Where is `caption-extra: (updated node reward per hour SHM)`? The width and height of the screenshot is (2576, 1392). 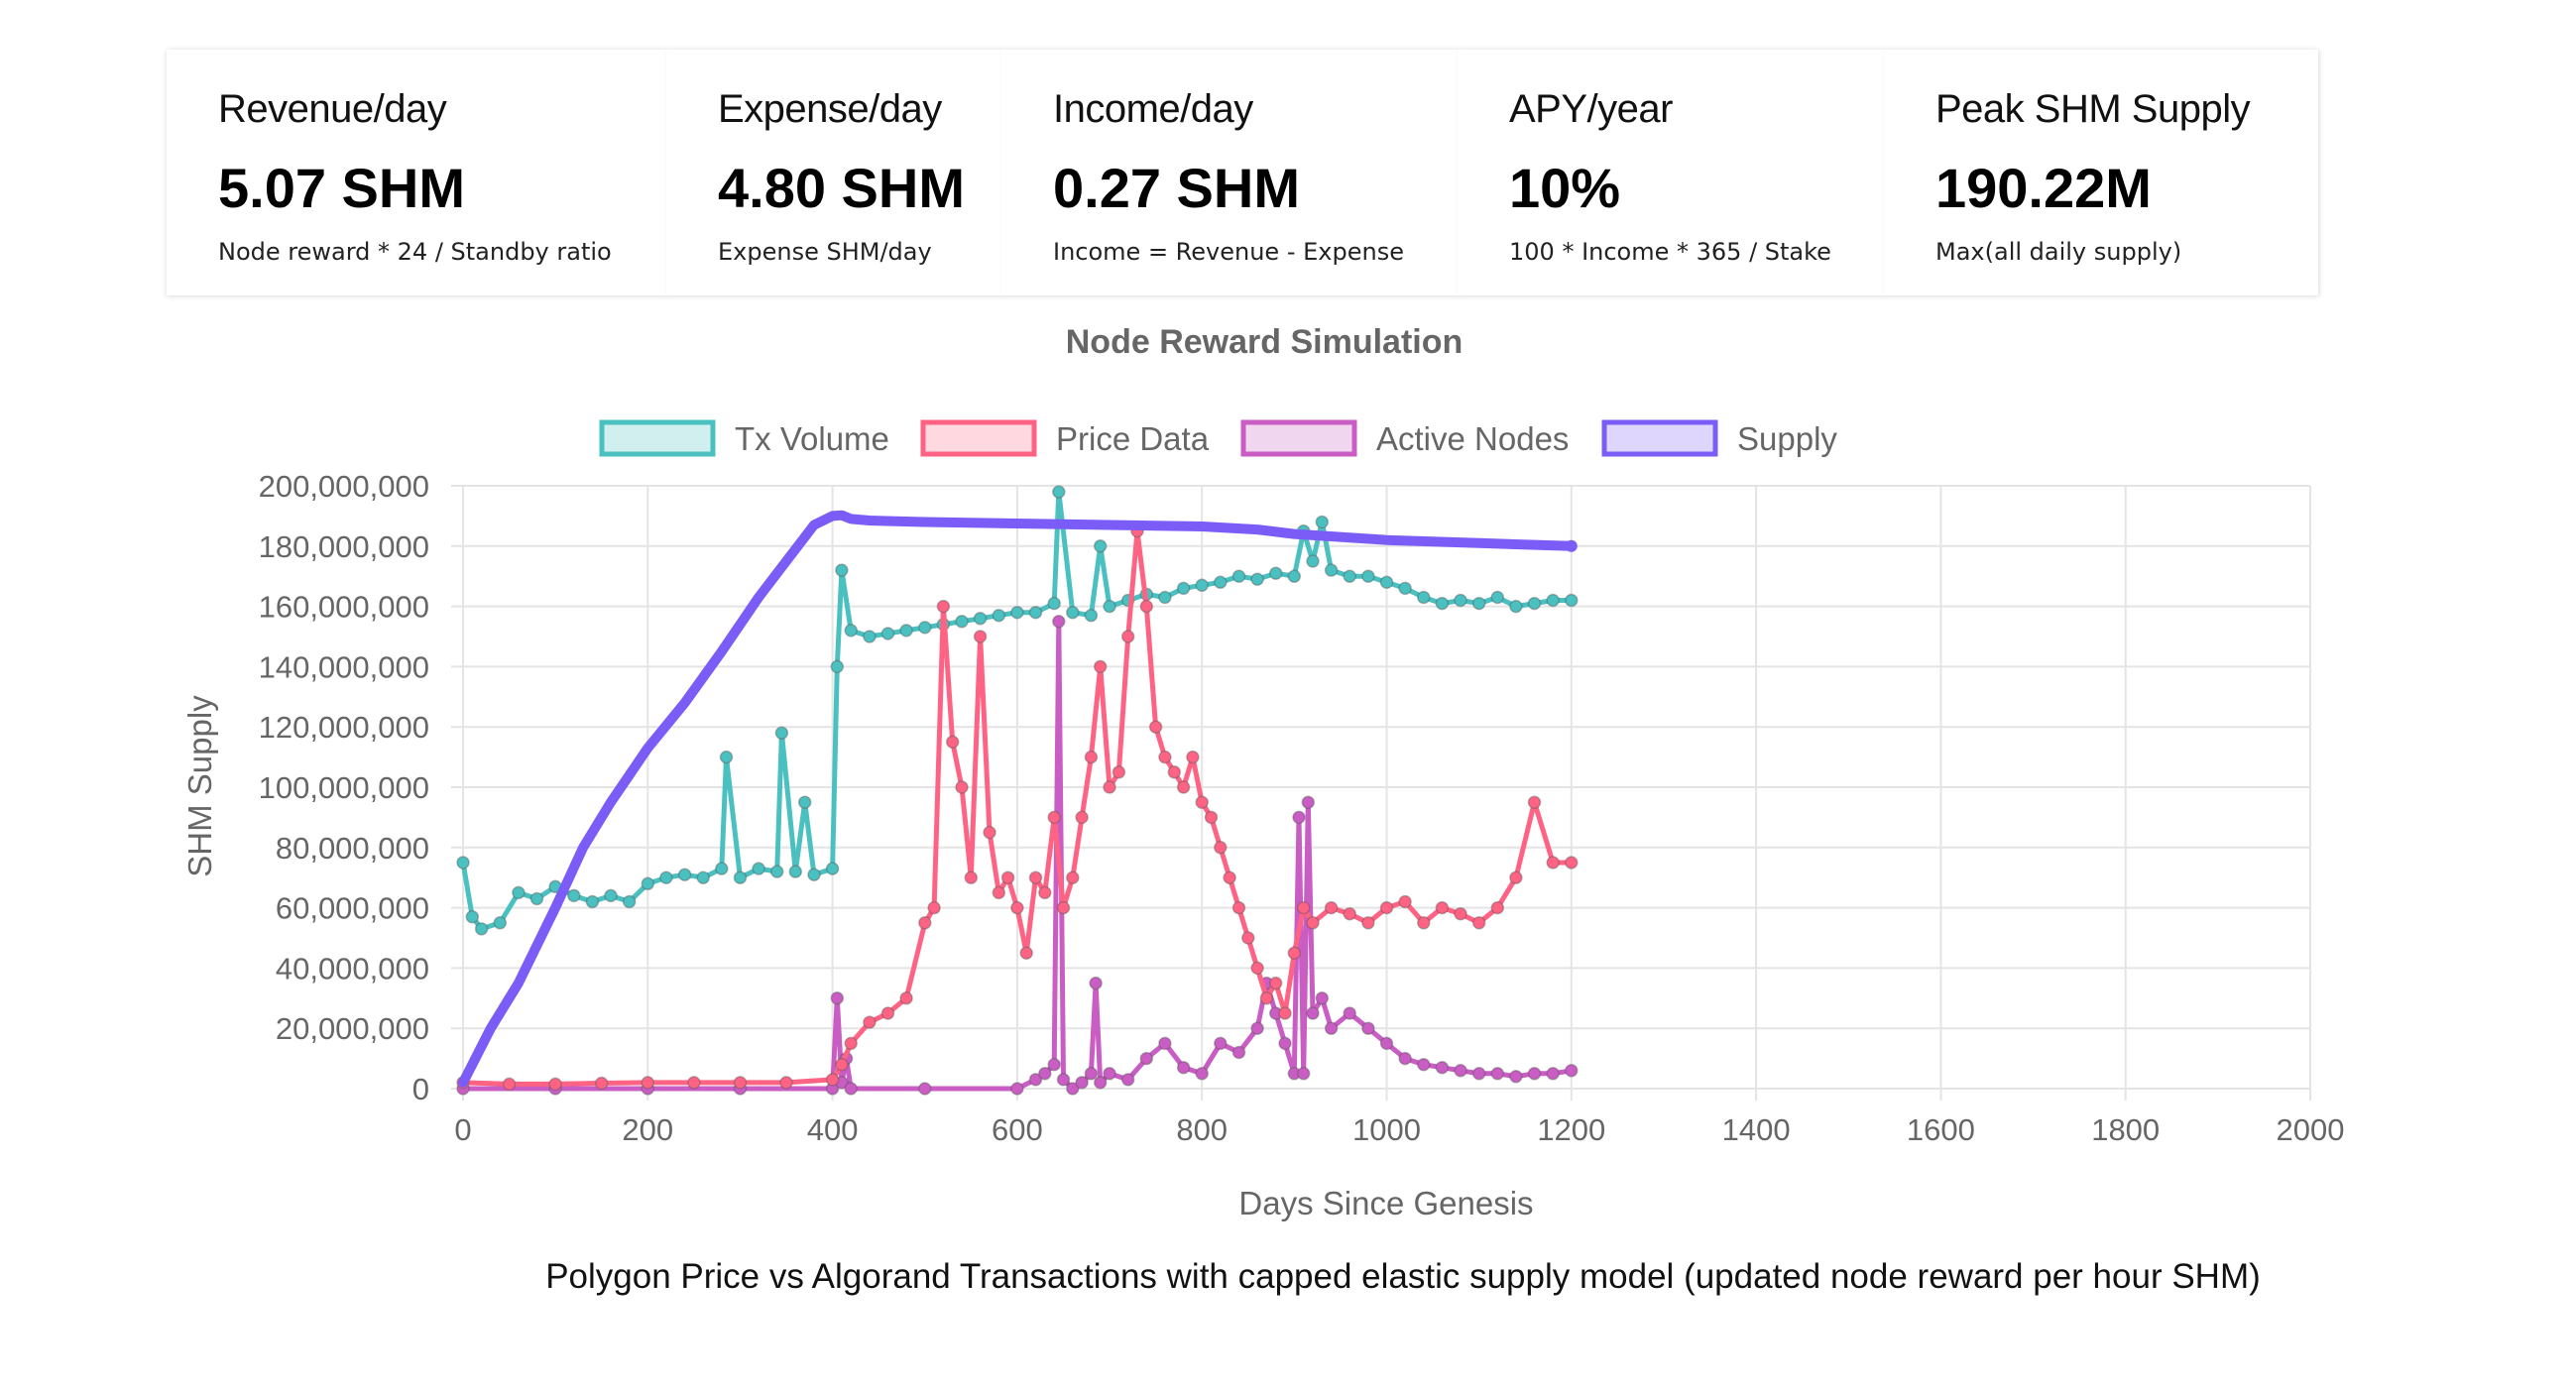
caption-extra: (updated node reward per hour SHM) is located at coordinates (1973, 1276).